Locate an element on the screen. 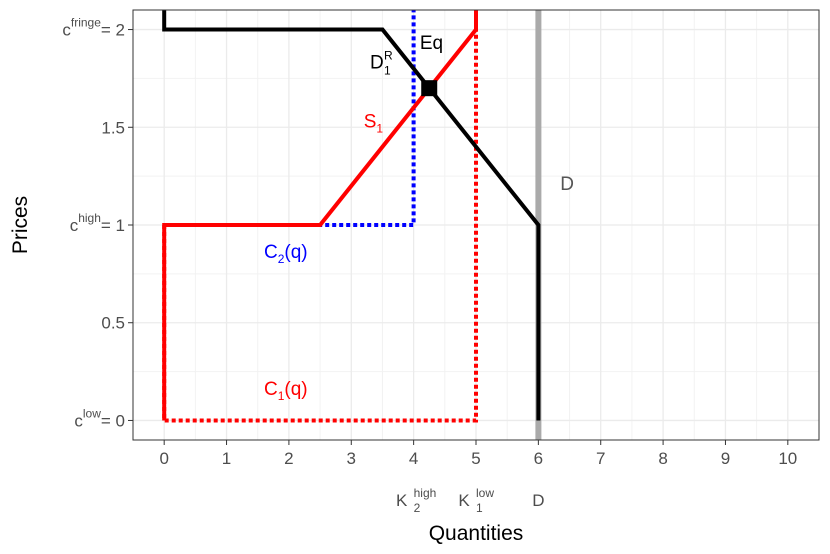 The width and height of the screenshot is (830, 554). y-tick-rhs: = 2 is located at coordinates (113, 30).